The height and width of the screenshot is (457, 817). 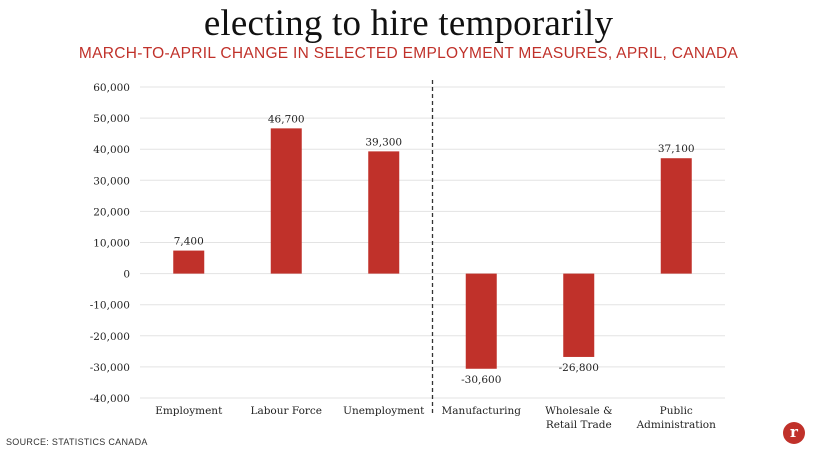 What do you see at coordinates (111, 212) in the screenshot?
I see `y-tick-label: 20,000` at bounding box center [111, 212].